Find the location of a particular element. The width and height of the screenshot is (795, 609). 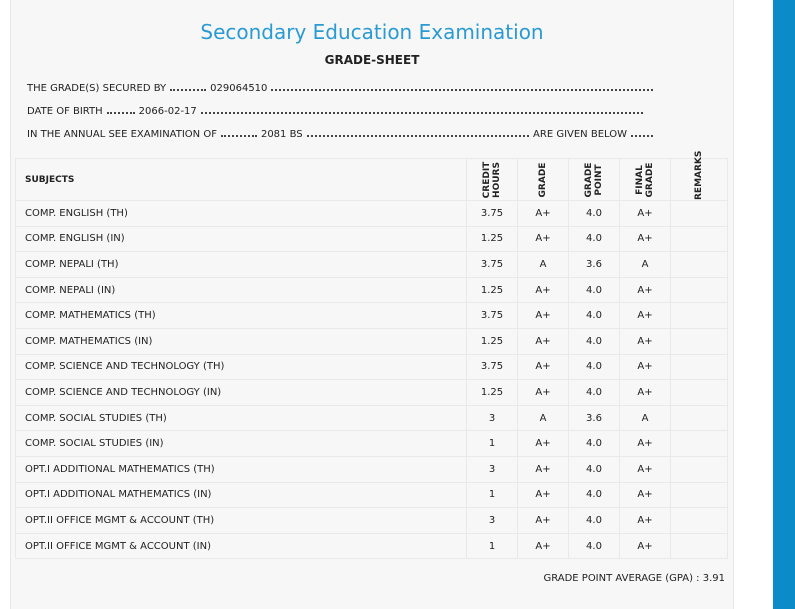

row: COMP. MATHEMATICS (IN) 1.25 A+ 4.0 A+ is located at coordinates (371, 341).